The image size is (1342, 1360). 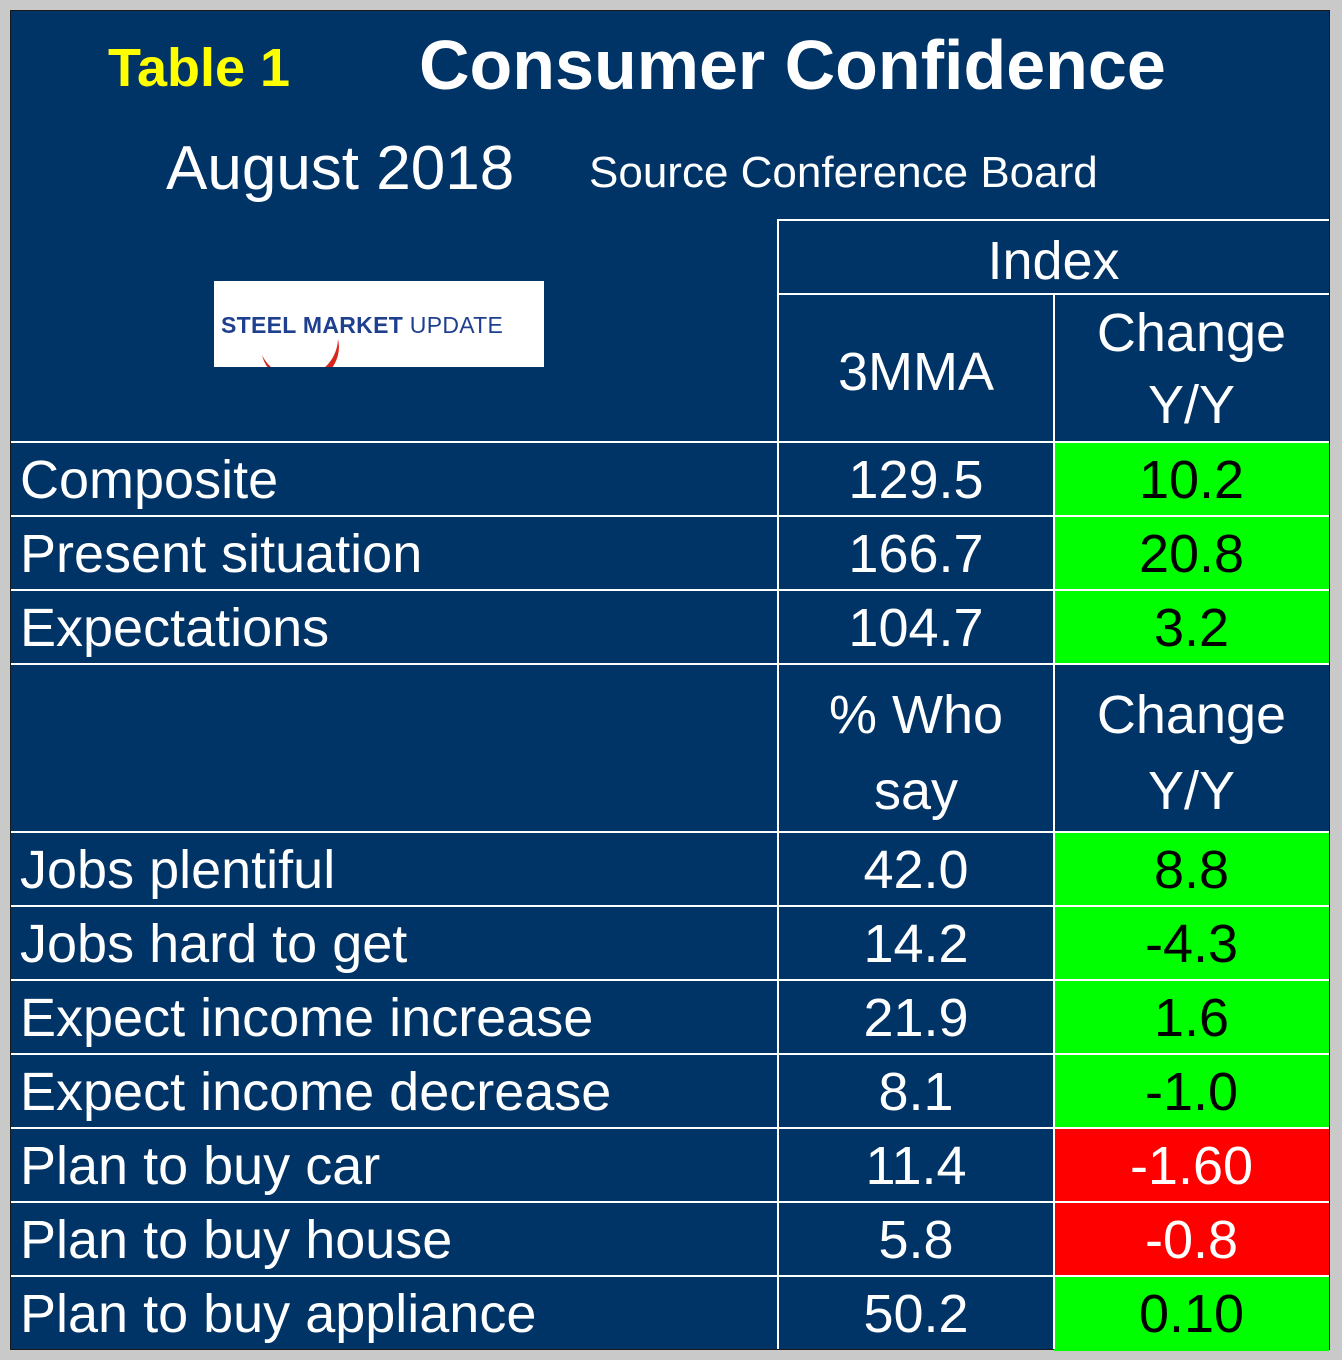 What do you see at coordinates (175, 628) in the screenshot?
I see `row-label: Expectations` at bounding box center [175, 628].